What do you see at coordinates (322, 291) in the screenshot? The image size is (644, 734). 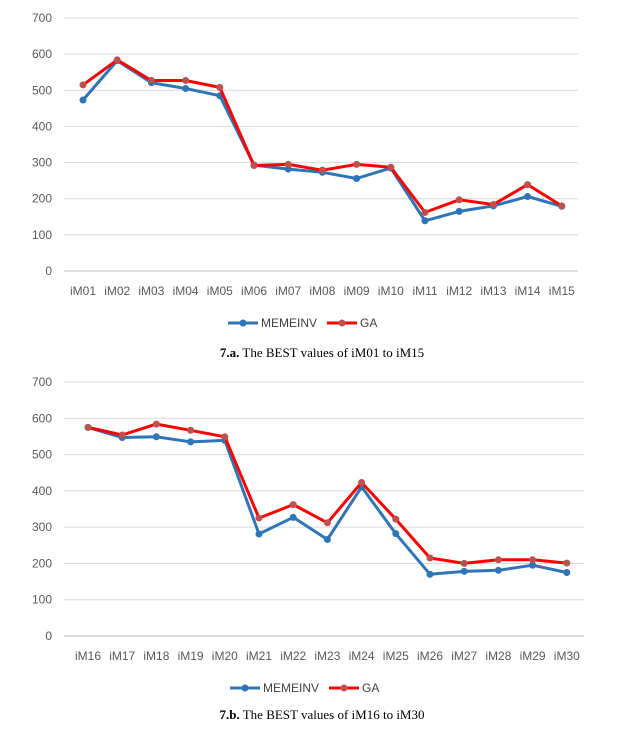 I see `x-tick-label: iM08` at bounding box center [322, 291].